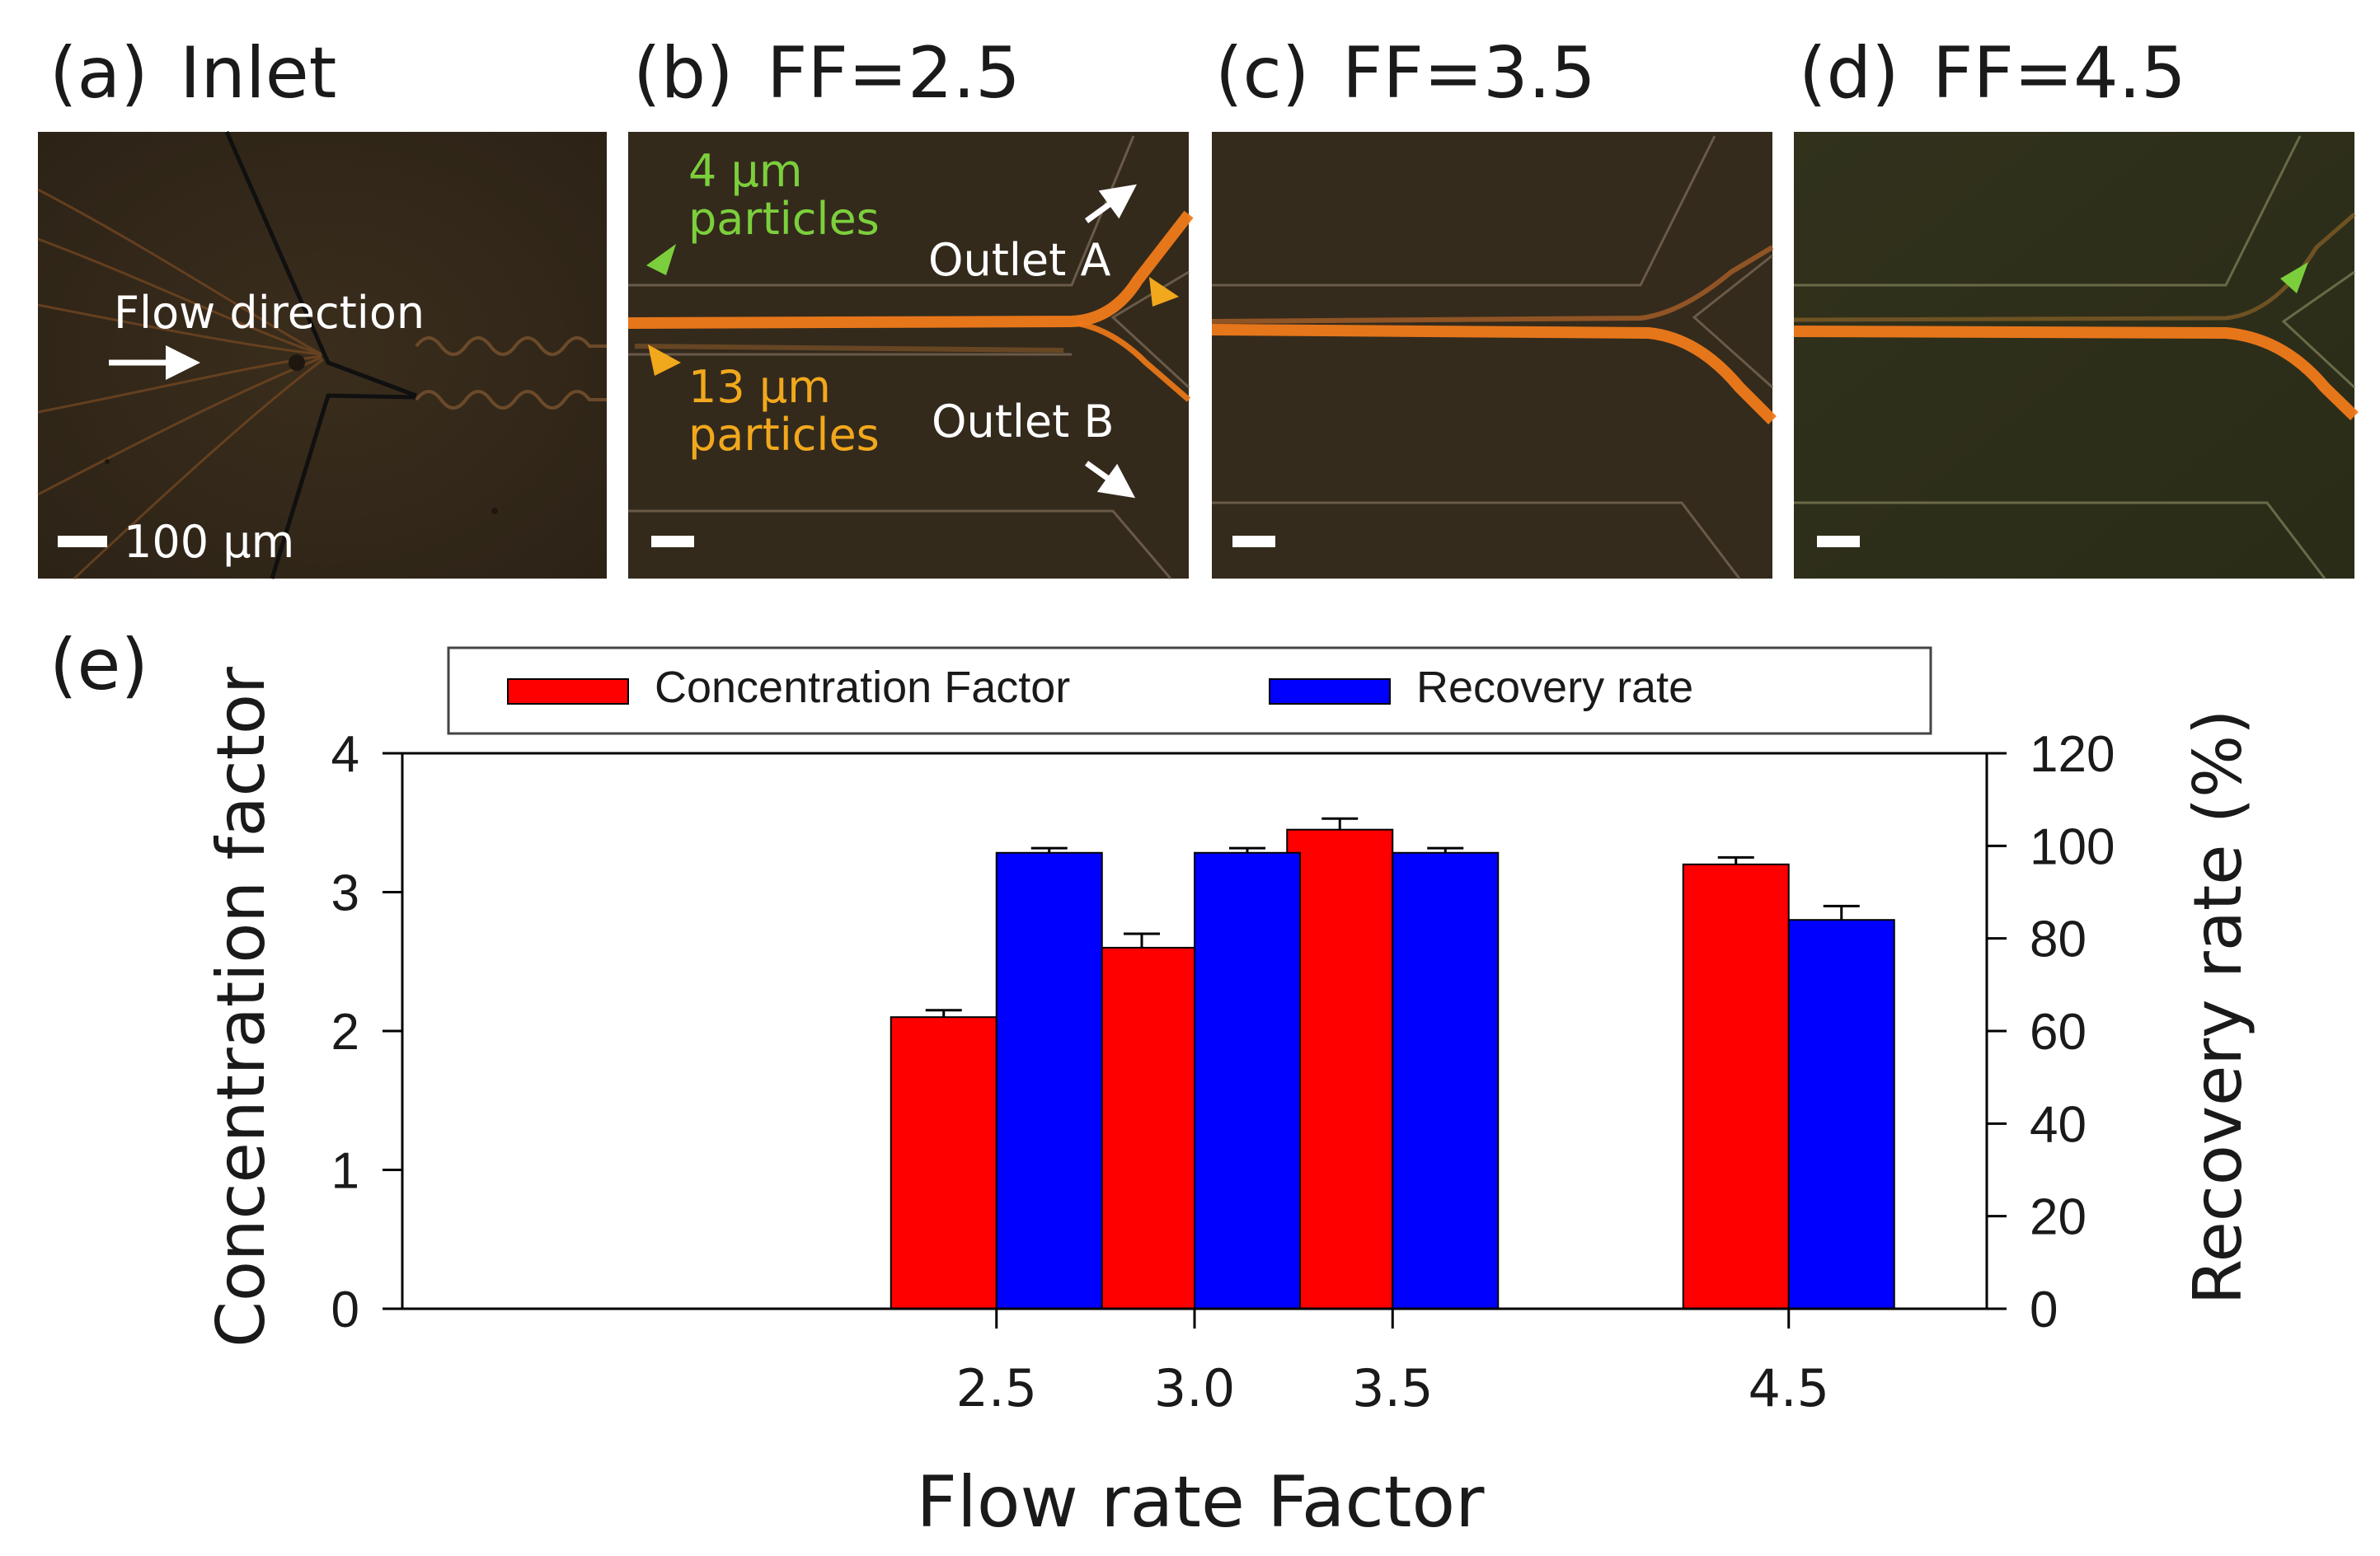 This screenshot has height=1556, width=2380. I want to click on y-tick-label-0: 0, so click(345, 1310).